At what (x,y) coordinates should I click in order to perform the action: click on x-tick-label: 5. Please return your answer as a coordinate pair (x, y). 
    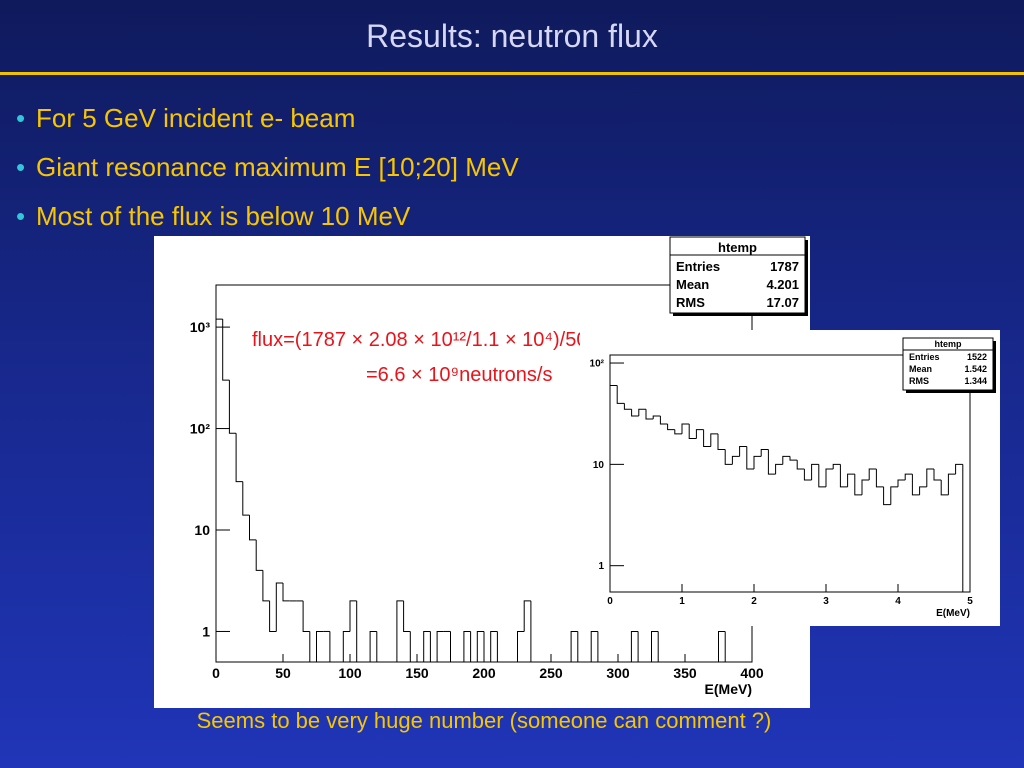
    Looking at the image, I should click on (970, 601).